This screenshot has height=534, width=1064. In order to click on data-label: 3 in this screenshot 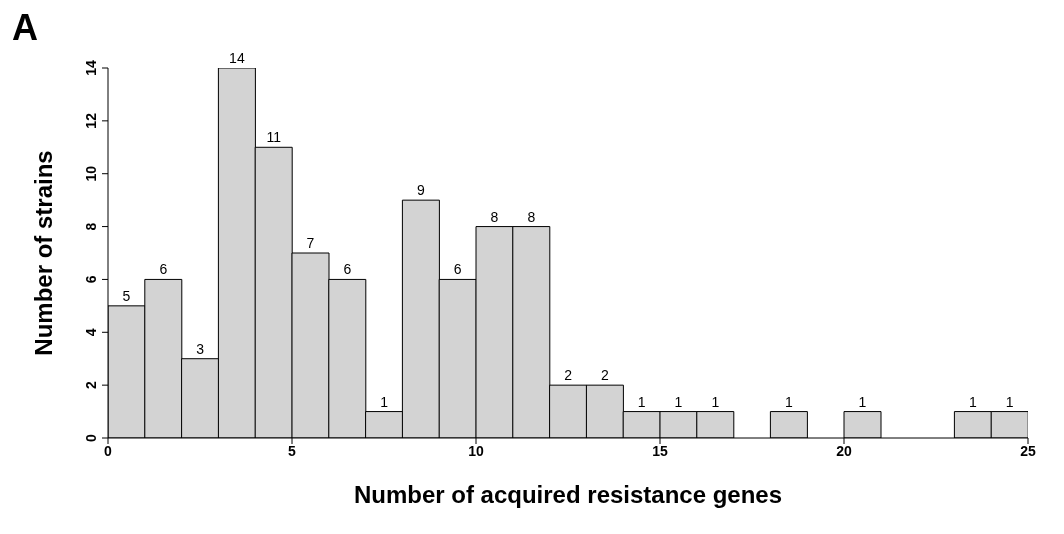, I will do `click(200, 348)`.